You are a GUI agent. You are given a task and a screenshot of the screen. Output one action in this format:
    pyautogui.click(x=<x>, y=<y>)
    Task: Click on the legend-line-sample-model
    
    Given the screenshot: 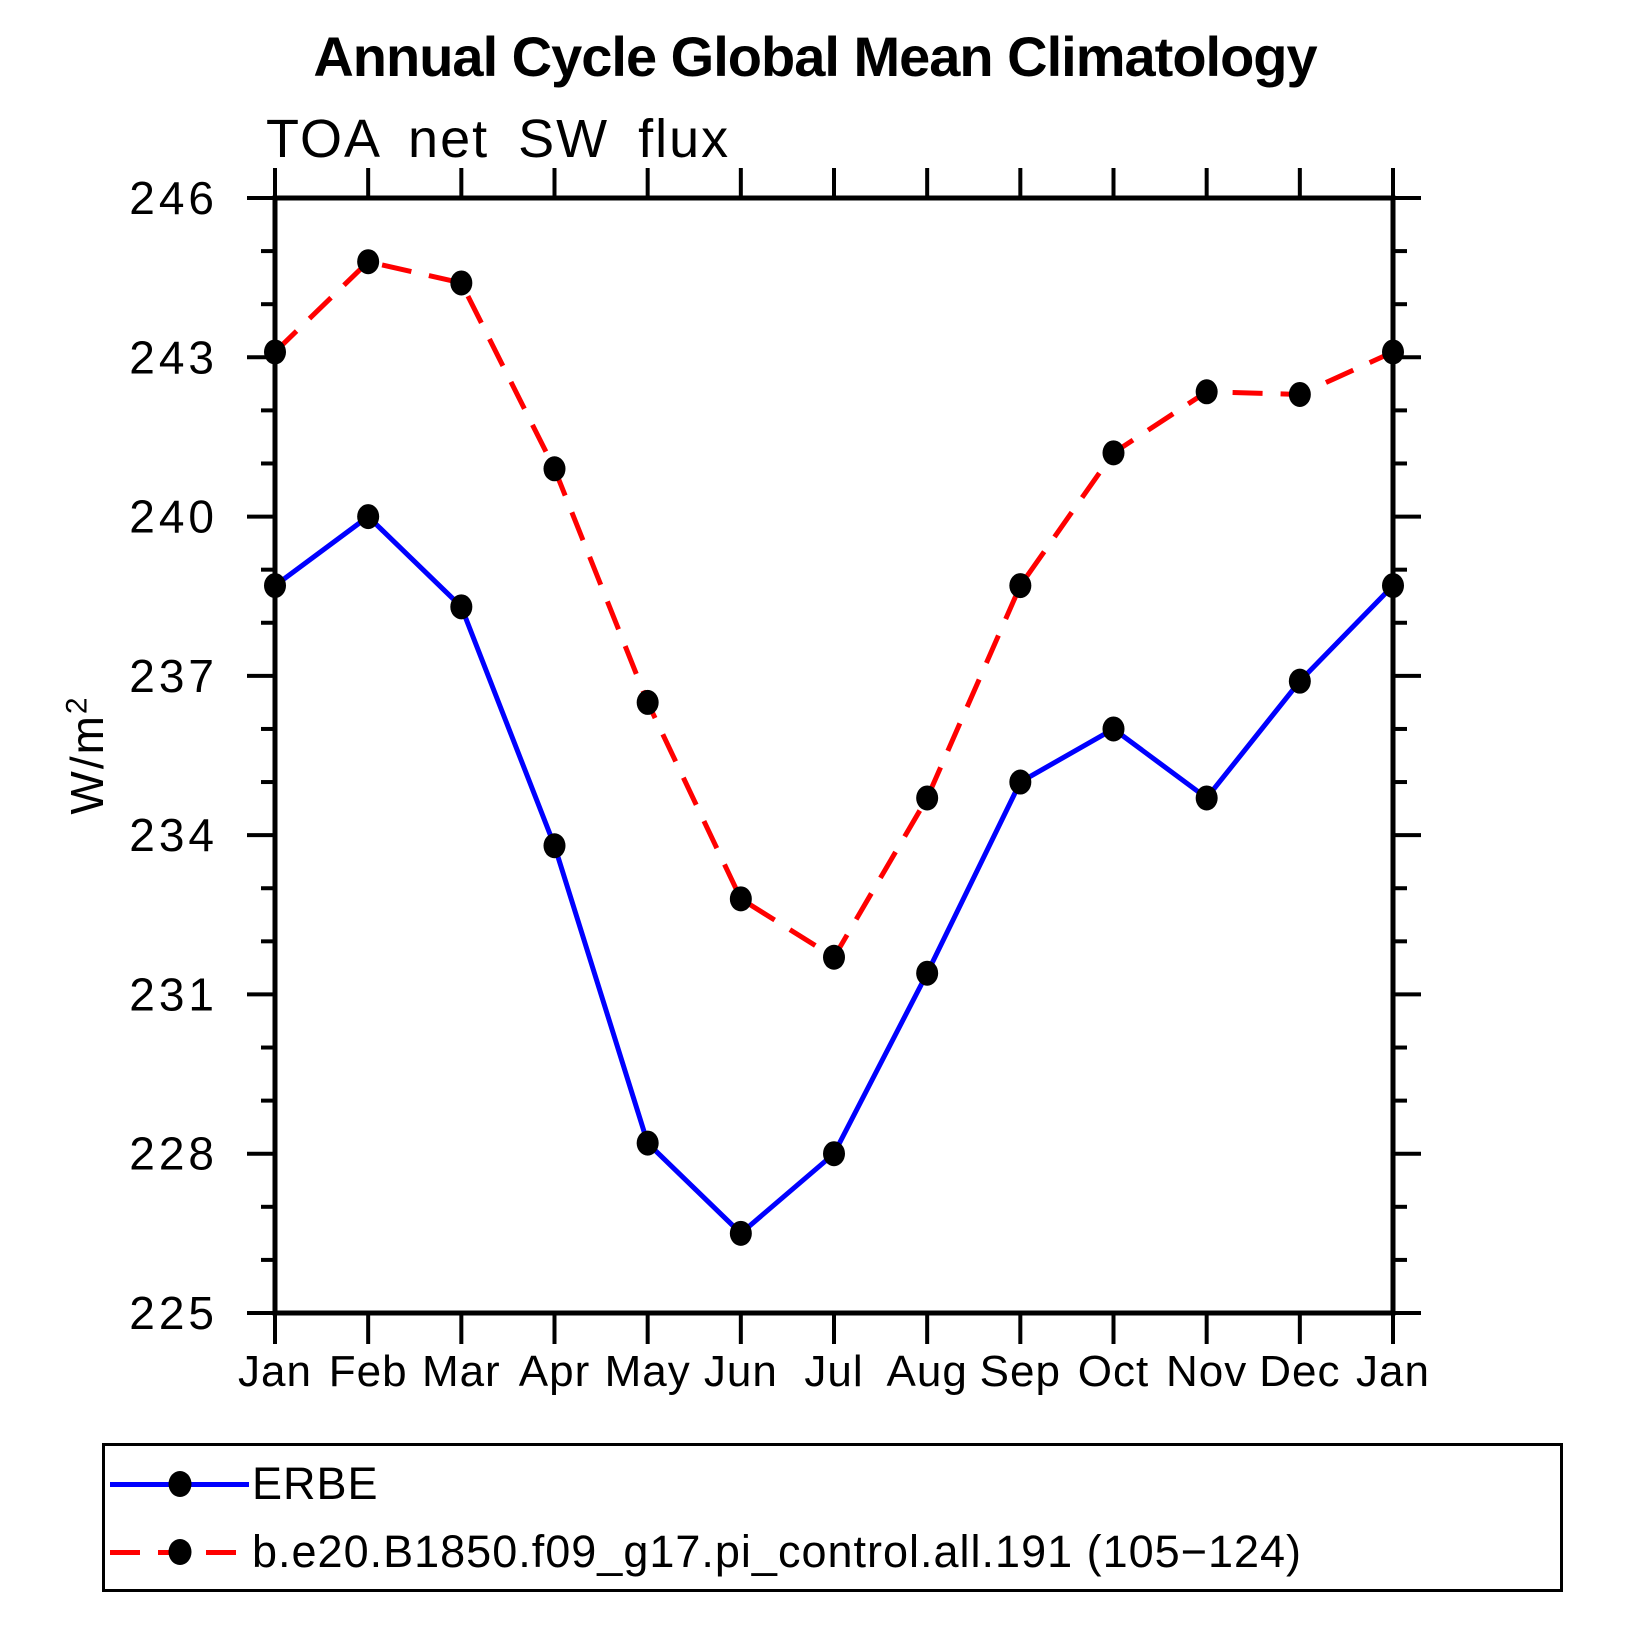 What is the action you would take?
    pyautogui.click(x=179, y=1552)
    